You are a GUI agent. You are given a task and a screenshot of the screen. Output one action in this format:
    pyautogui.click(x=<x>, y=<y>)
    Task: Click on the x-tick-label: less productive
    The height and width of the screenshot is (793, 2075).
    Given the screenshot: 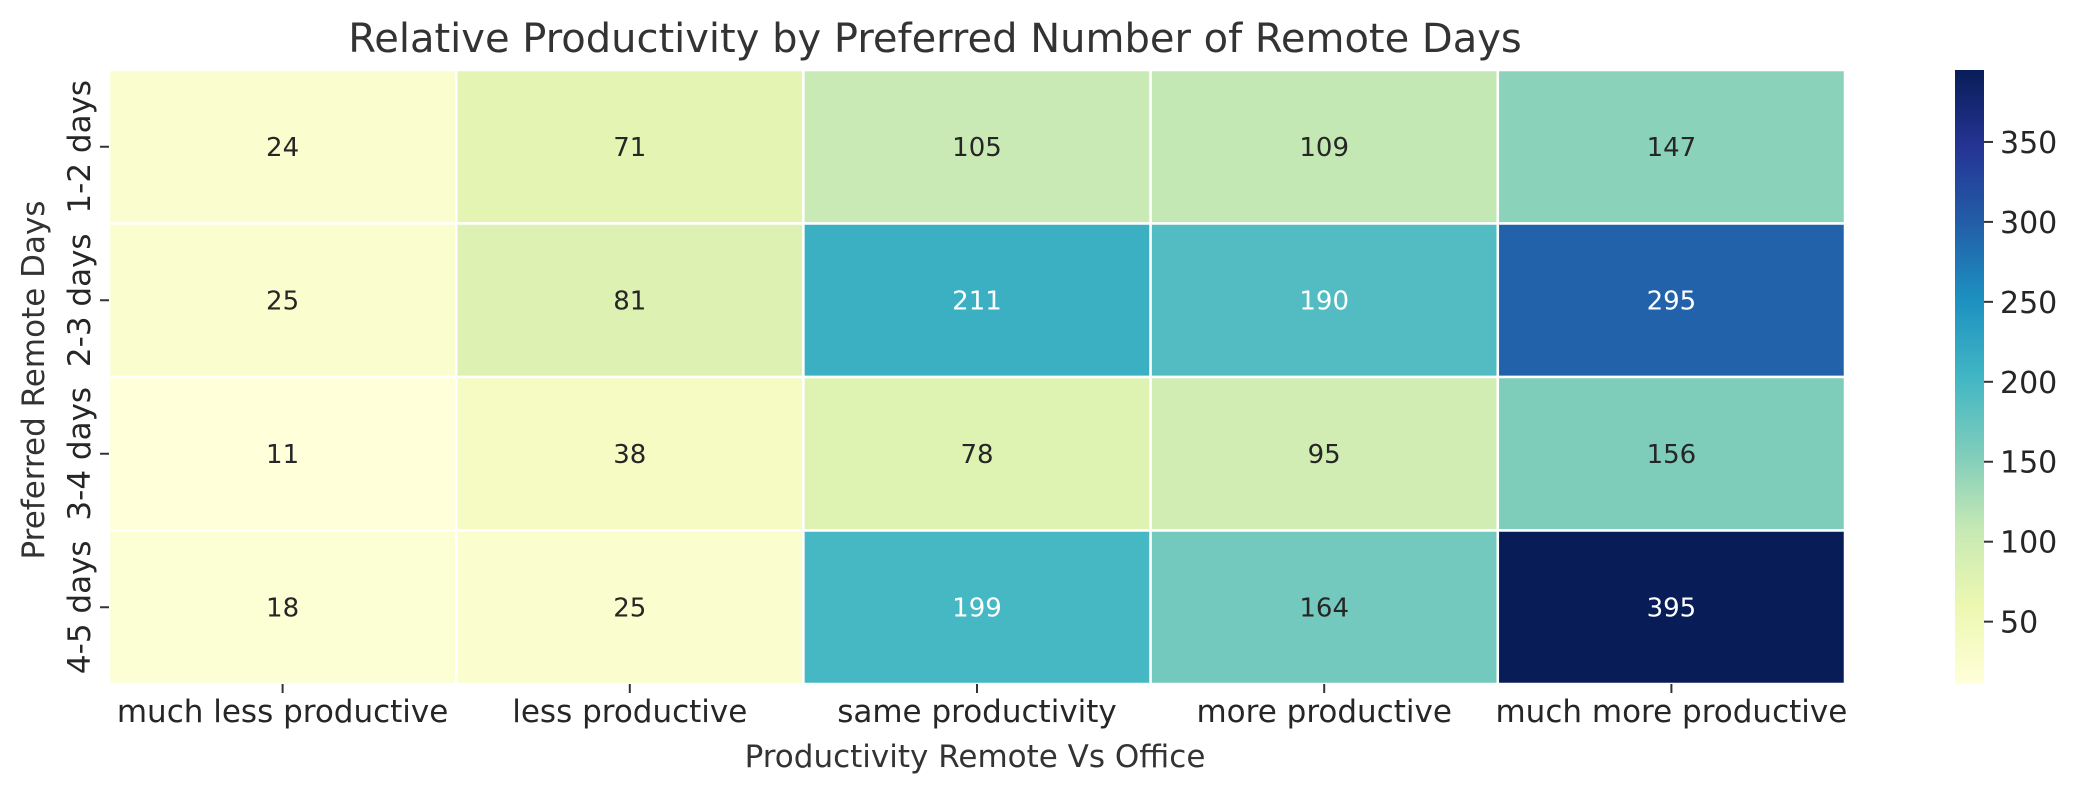 What is the action you would take?
    pyautogui.click(x=629, y=712)
    